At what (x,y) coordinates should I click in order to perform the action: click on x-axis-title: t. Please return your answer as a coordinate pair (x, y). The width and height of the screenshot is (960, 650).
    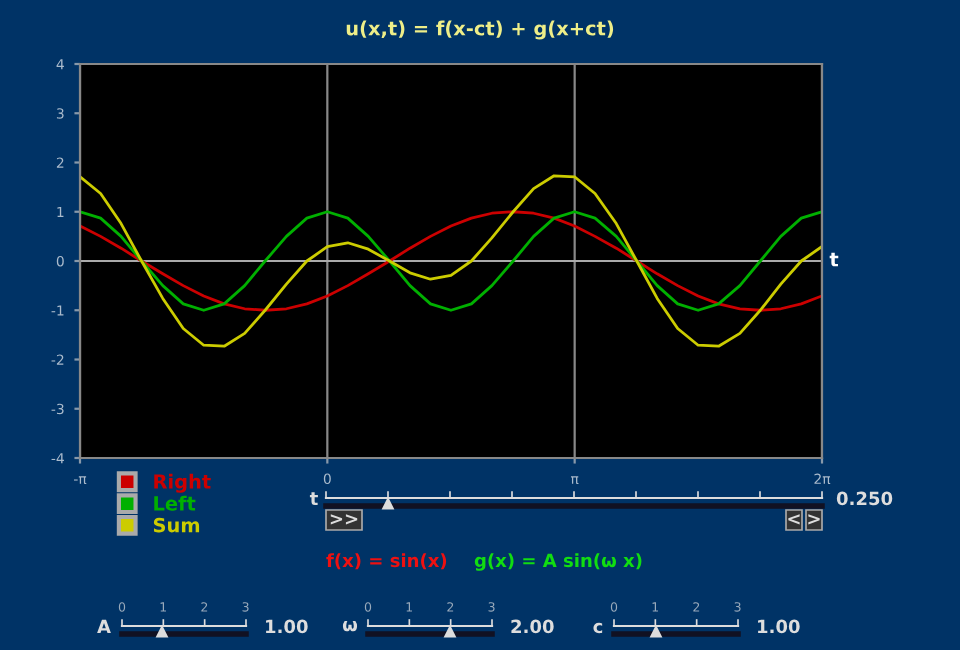
    Looking at the image, I should click on (834, 259).